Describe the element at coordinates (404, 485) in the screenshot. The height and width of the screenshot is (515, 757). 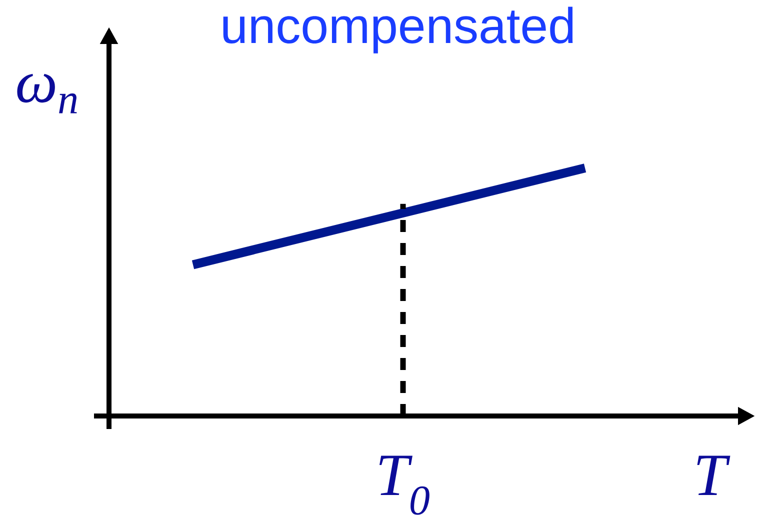
I see `text: T$_{0}$` at that location.